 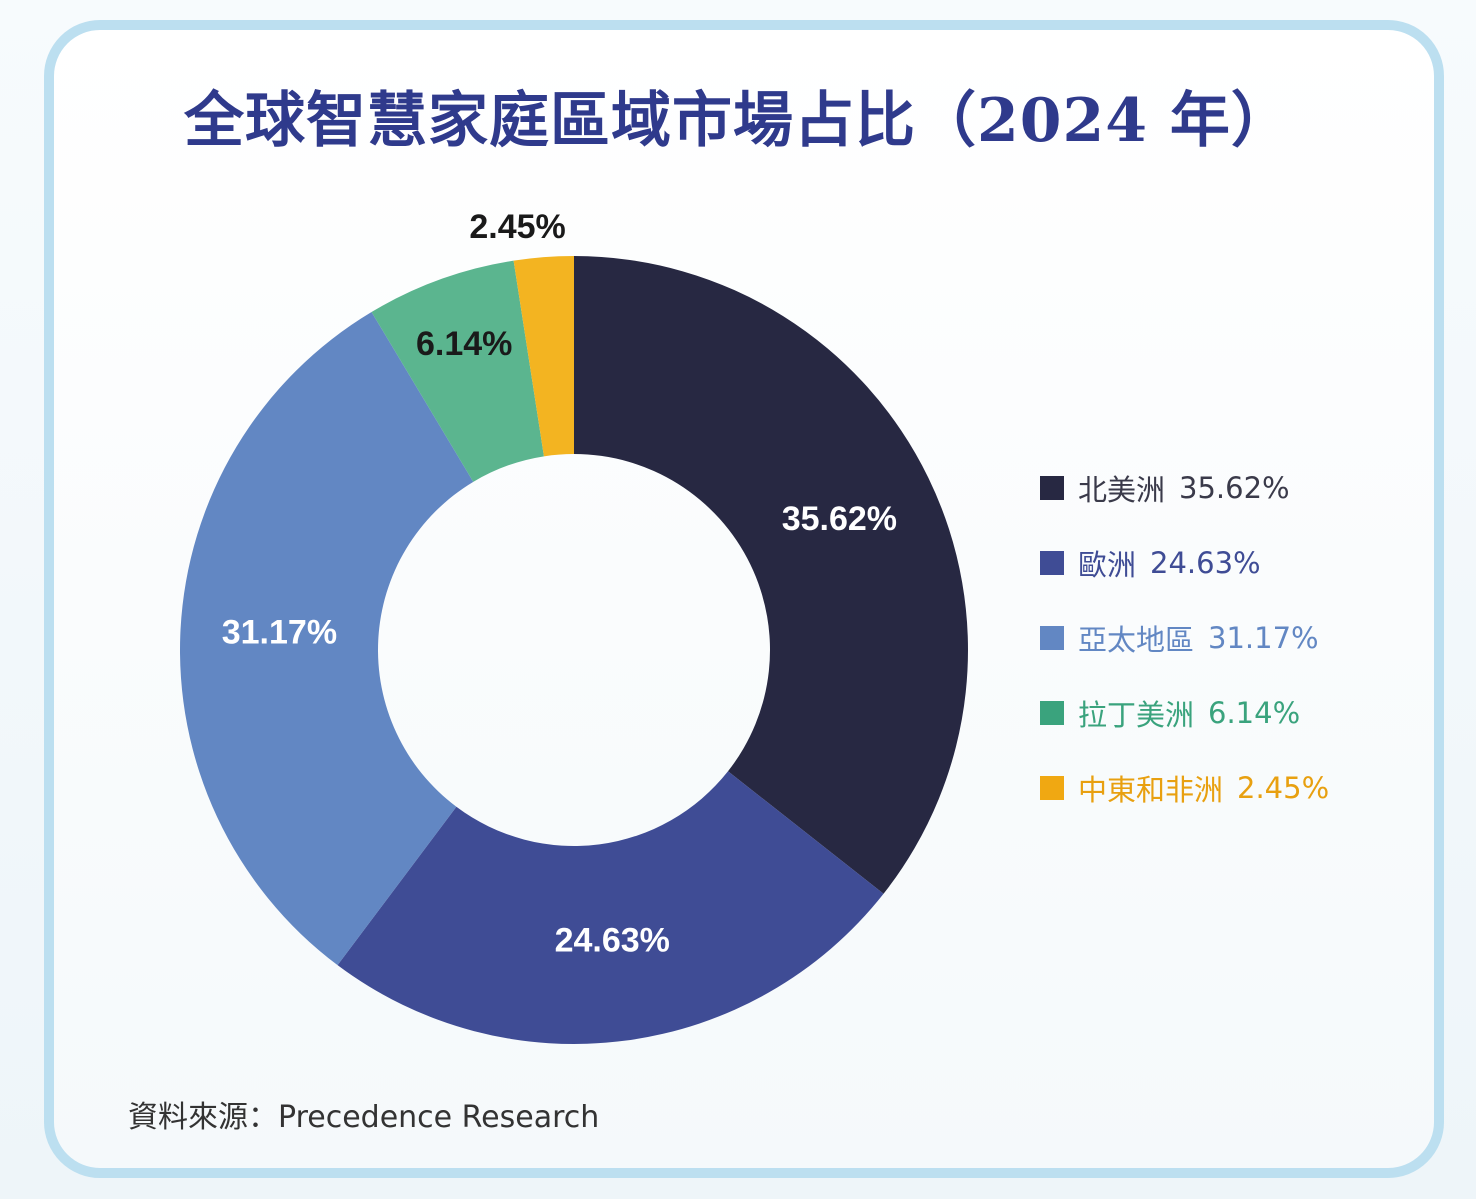 I want to click on legend-value: 35.62%, so click(x=1234, y=488).